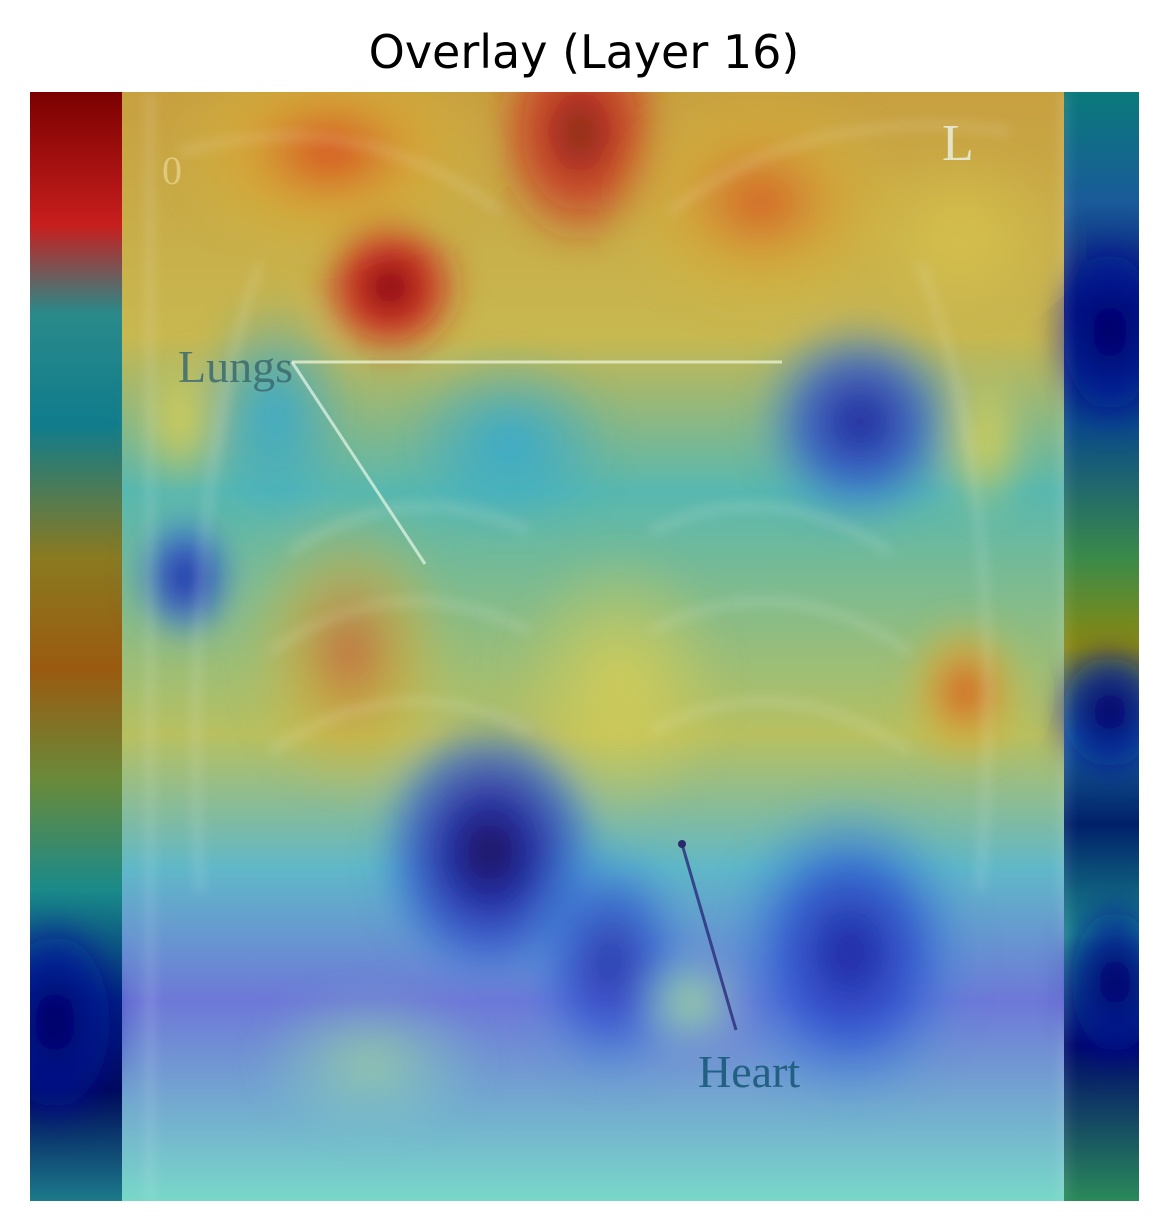 The height and width of the screenshot is (1231, 1168). I want to click on heat-right-yellow-dot, so click(985, 442).